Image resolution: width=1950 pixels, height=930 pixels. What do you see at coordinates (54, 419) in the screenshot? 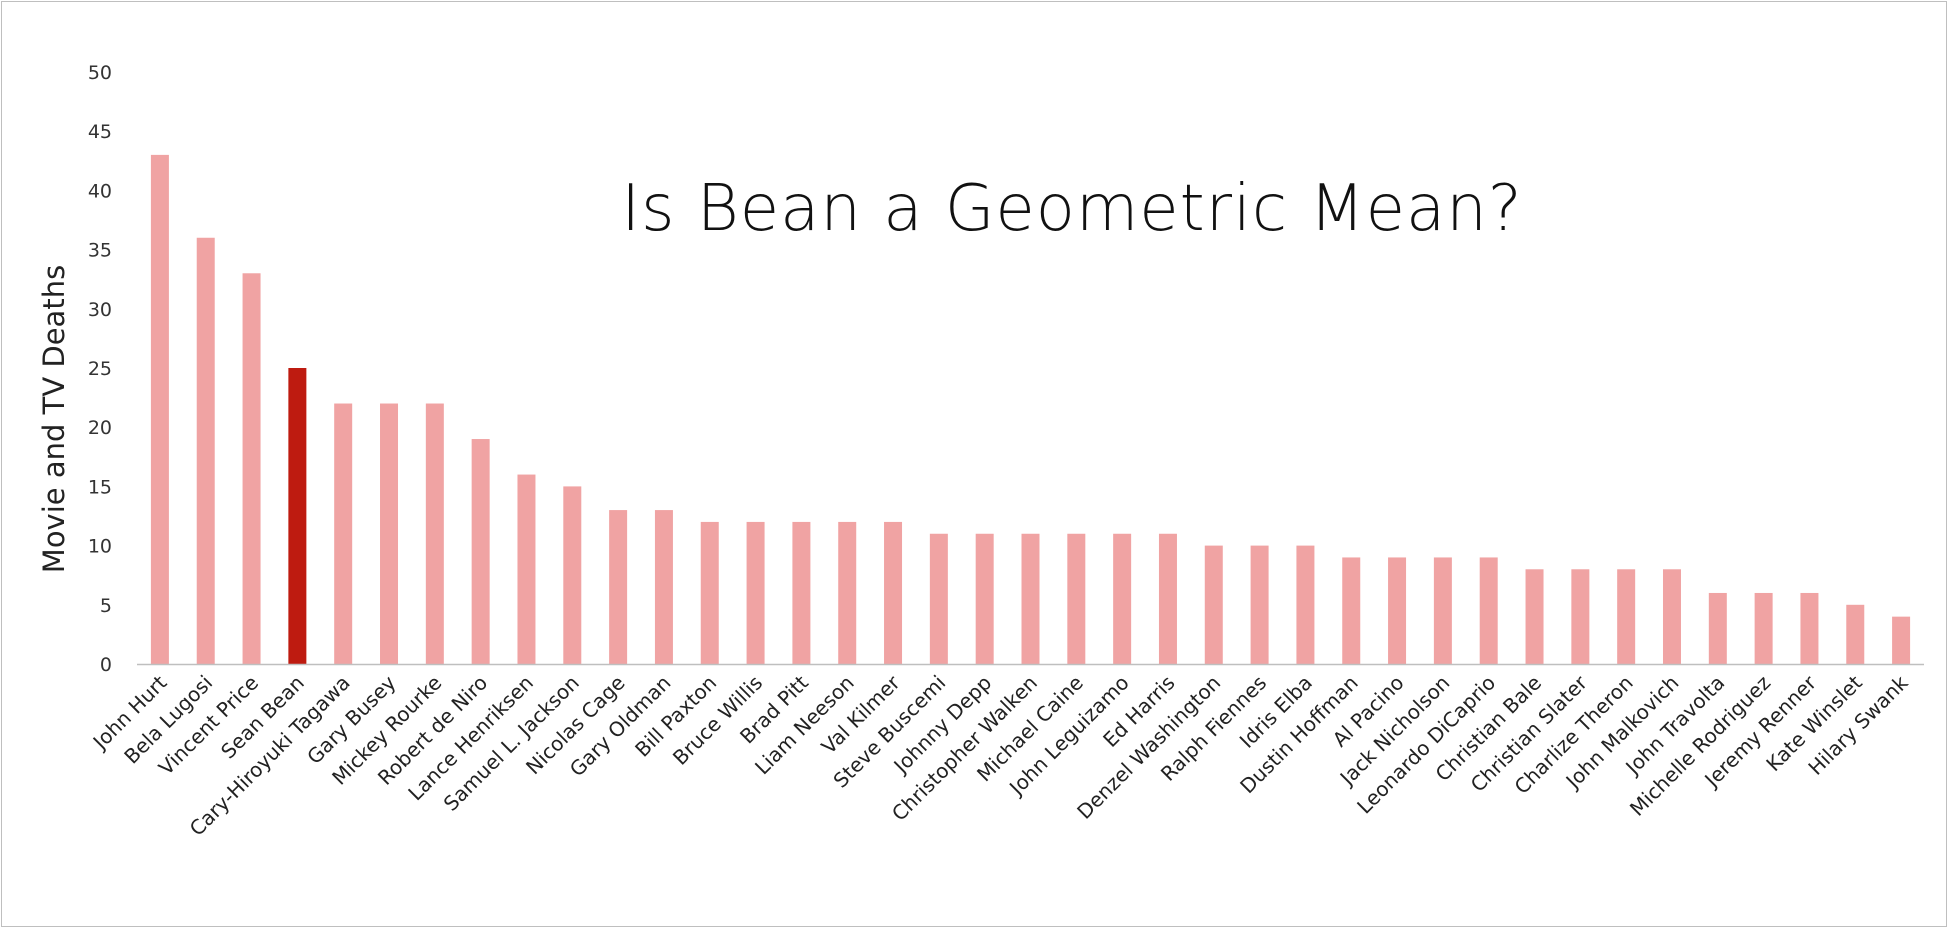
I see `y-axis-label: Movie and TV Deaths` at bounding box center [54, 419].